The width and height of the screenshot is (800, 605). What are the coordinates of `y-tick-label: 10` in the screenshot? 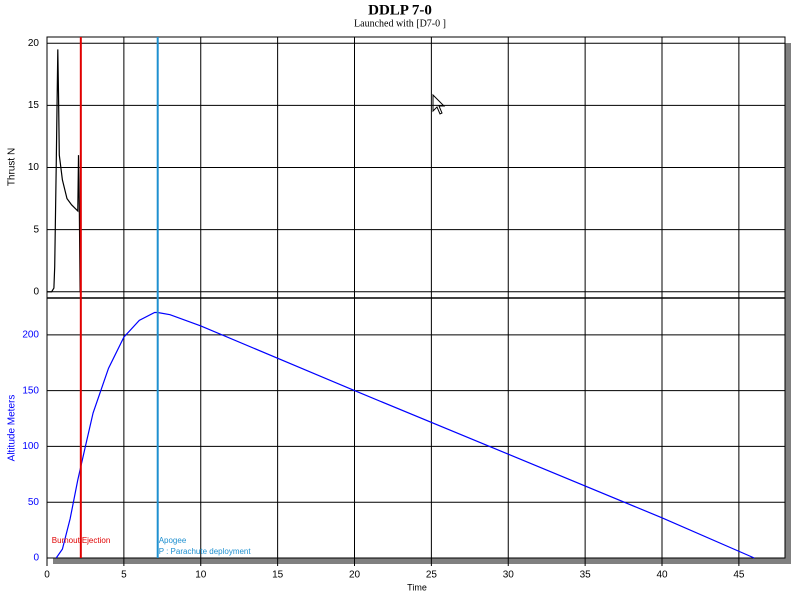 It's located at (34, 167).